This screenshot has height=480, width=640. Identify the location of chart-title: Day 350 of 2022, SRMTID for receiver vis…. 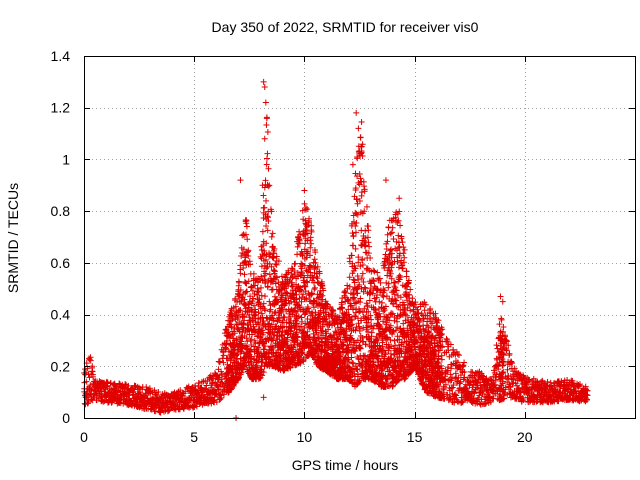
(345, 27).